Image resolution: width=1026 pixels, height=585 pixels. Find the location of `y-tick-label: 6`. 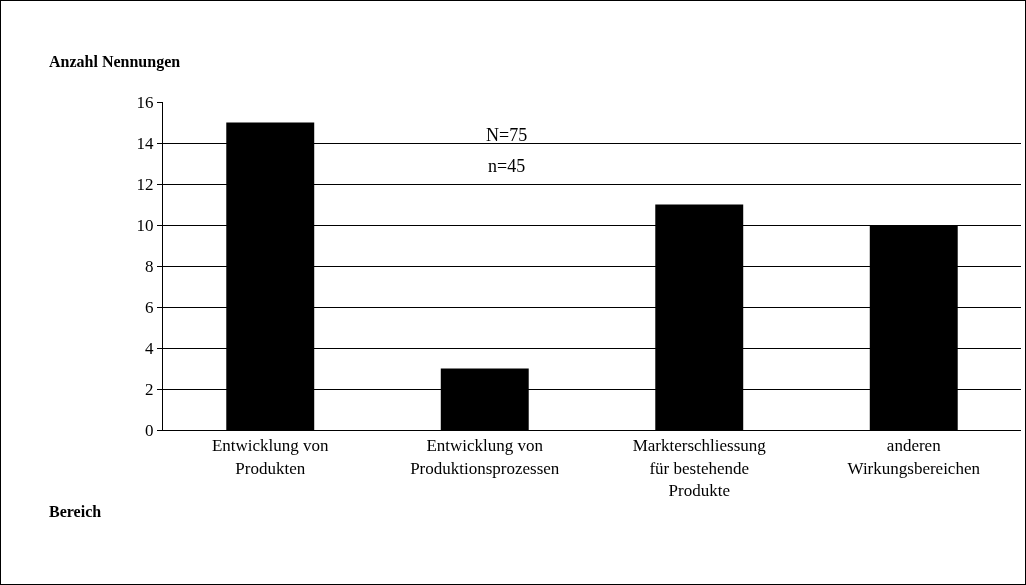

y-tick-label: 6 is located at coordinates (149, 307).